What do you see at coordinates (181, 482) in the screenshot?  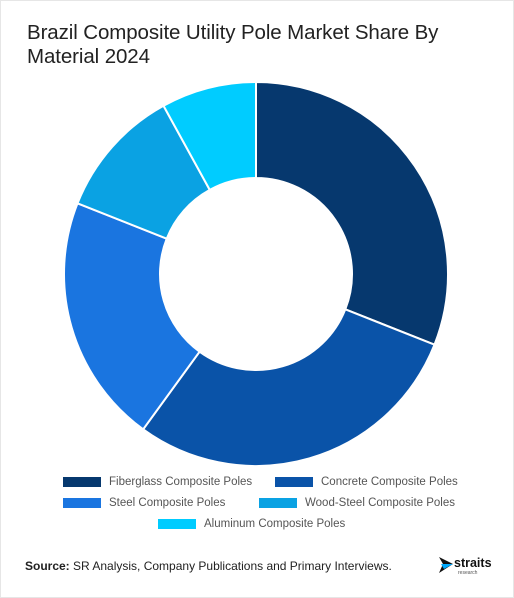 I see `legend-label: Fiberglass Composite Poles` at bounding box center [181, 482].